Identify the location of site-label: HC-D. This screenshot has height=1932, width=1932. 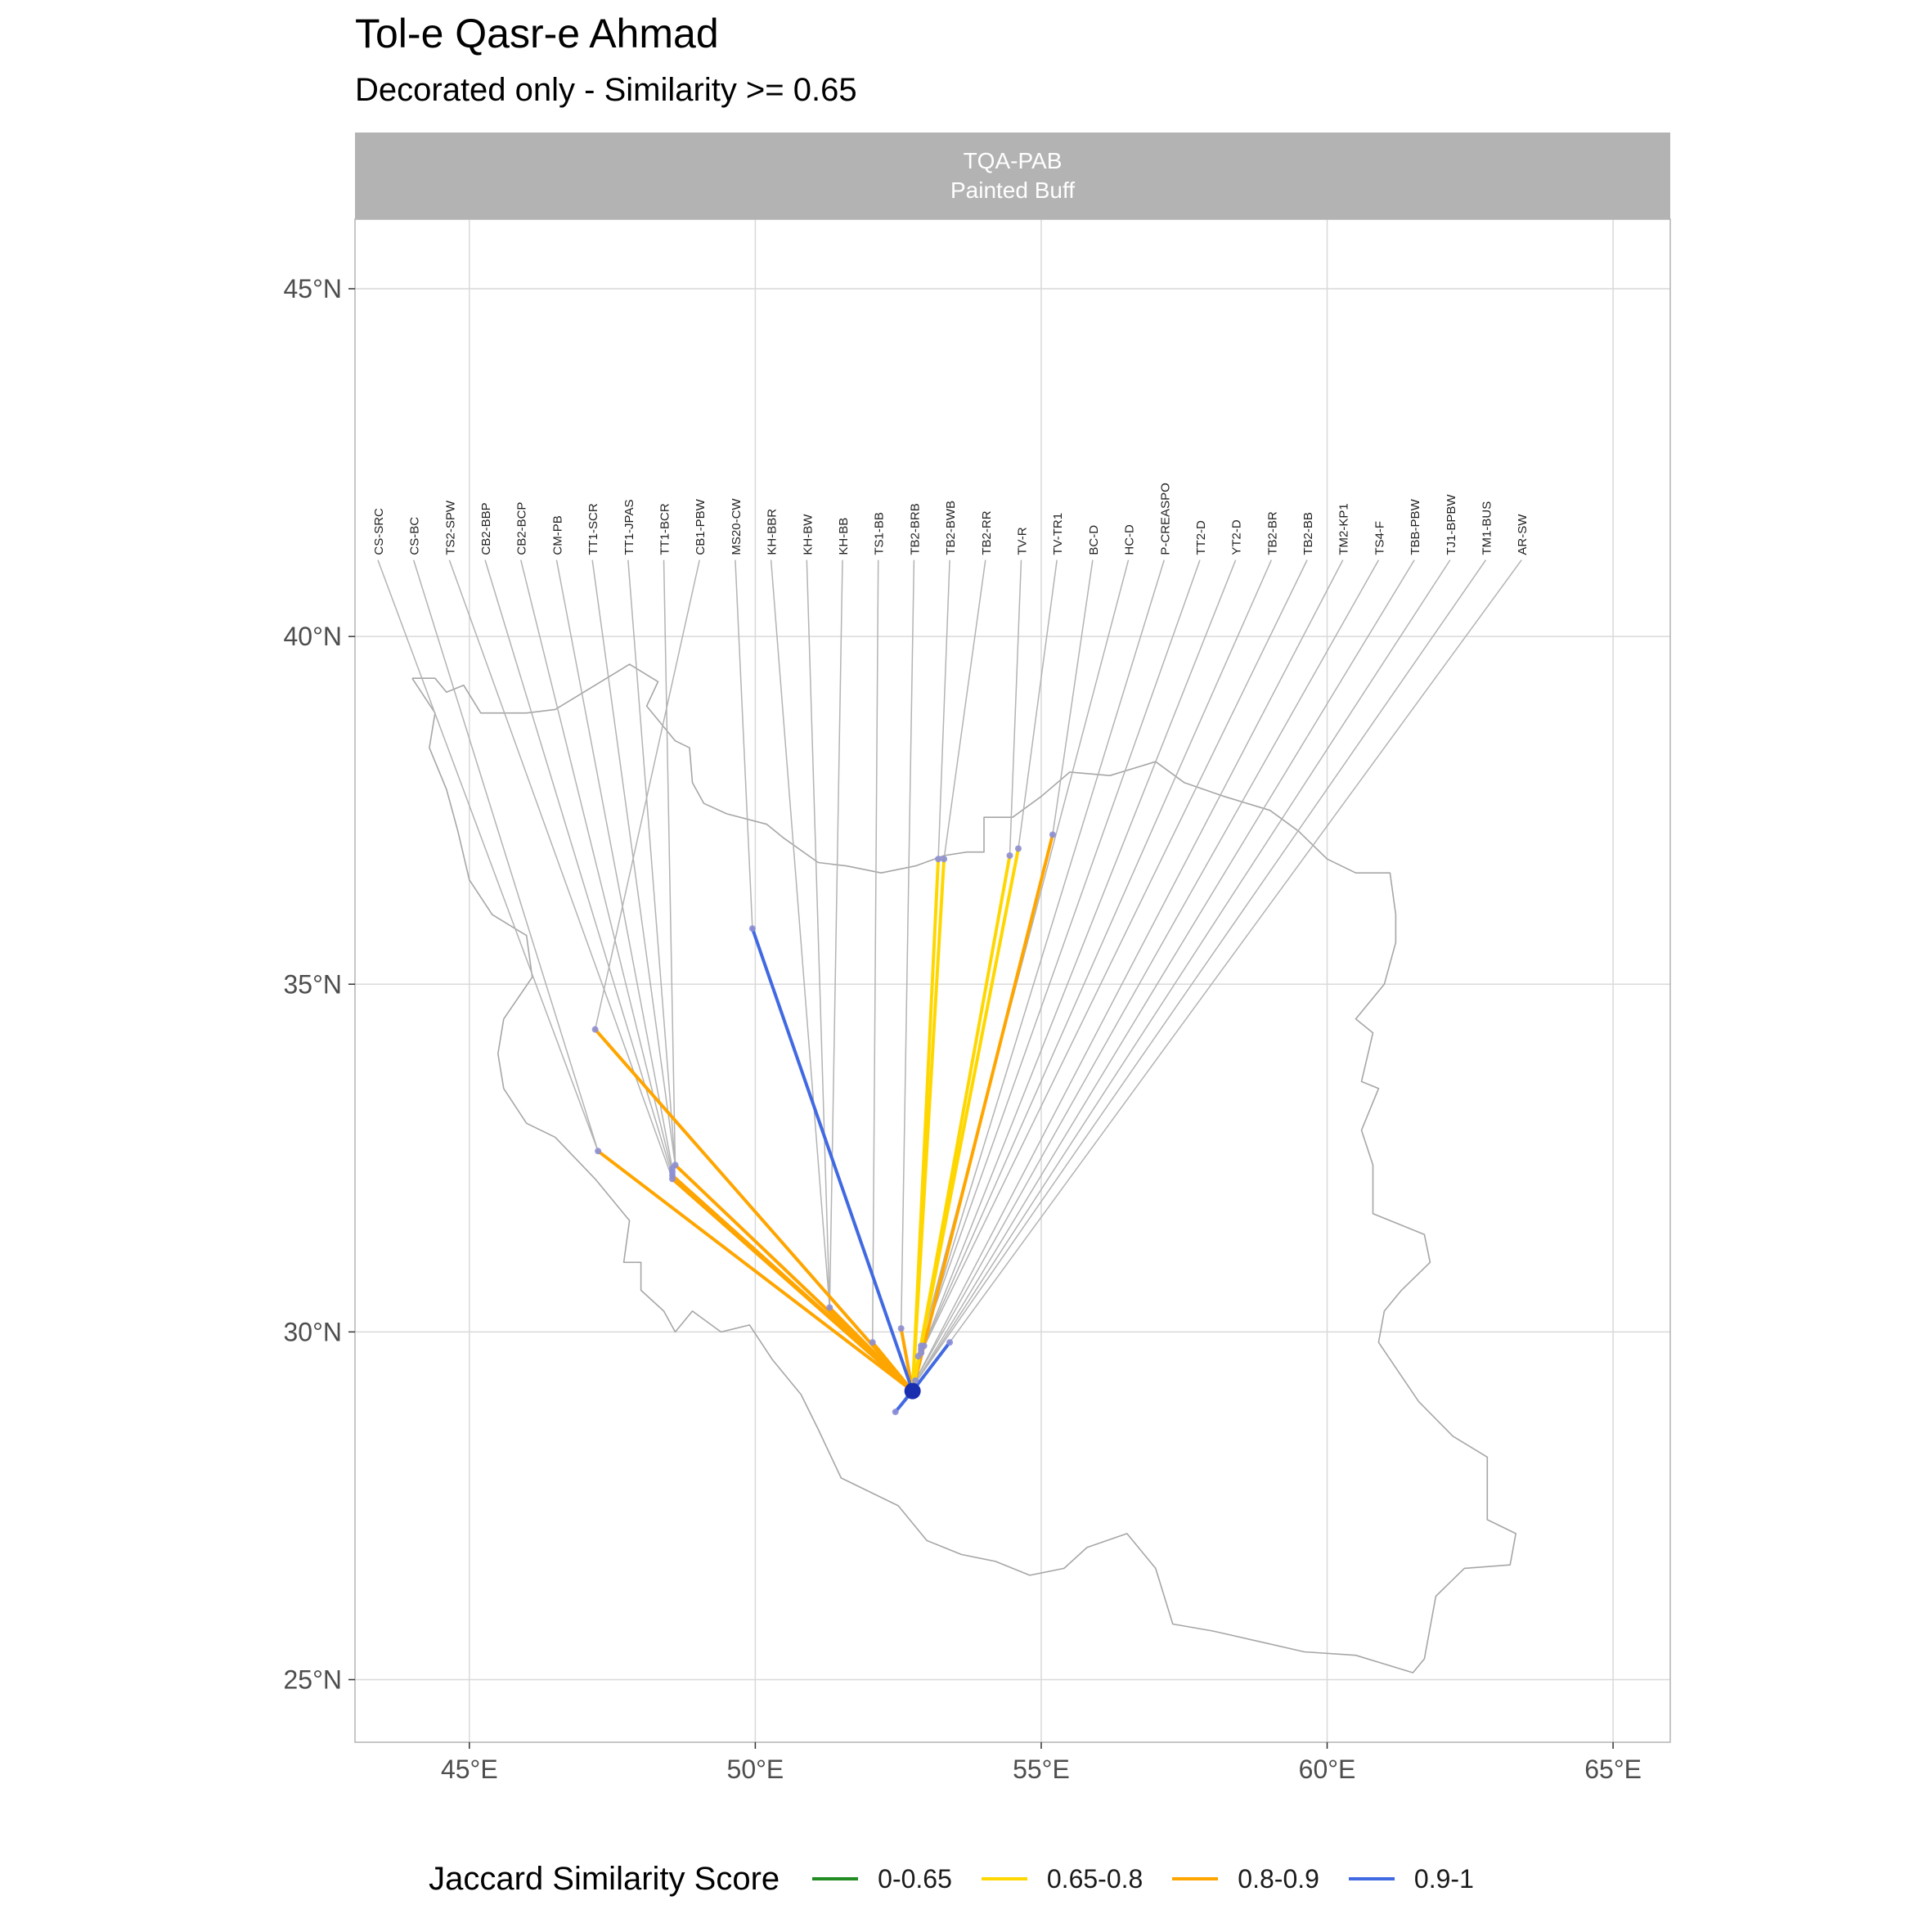
(1130, 540).